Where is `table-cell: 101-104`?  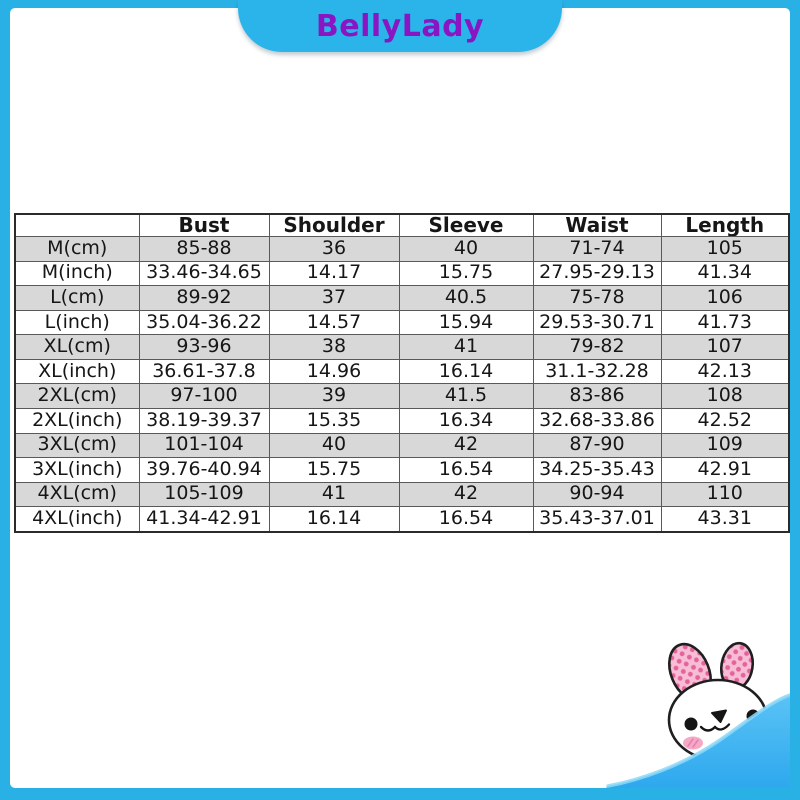 table-cell: 101-104 is located at coordinates (204, 445).